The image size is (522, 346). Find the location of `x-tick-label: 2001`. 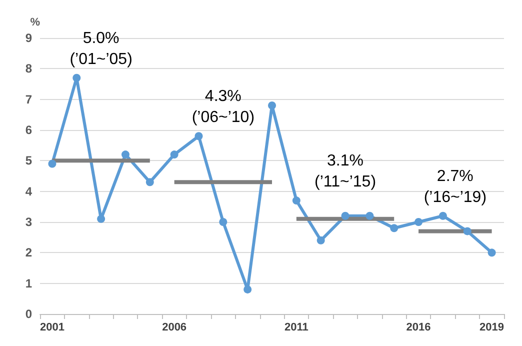

x-tick-label: 2001 is located at coordinates (52, 328).